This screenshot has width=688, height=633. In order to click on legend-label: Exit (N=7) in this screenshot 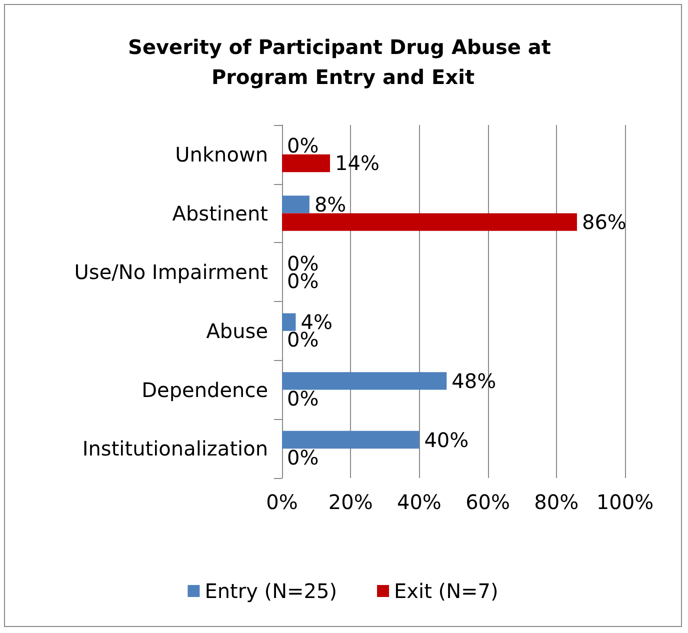, I will do `click(446, 591)`.